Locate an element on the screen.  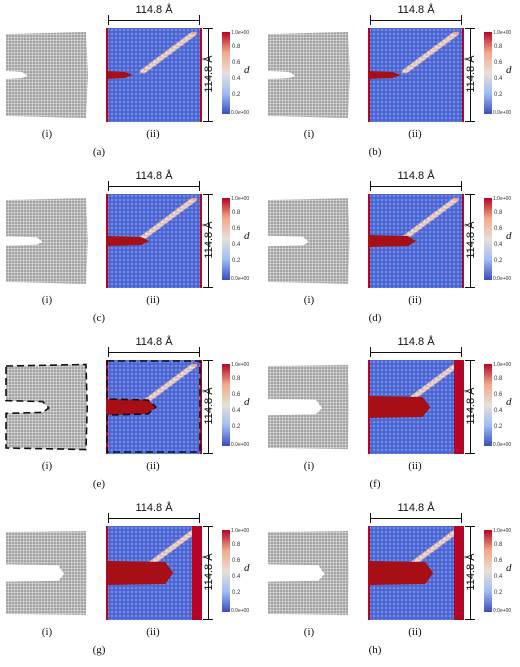
panel-label: (a) is located at coordinates (99, 152).